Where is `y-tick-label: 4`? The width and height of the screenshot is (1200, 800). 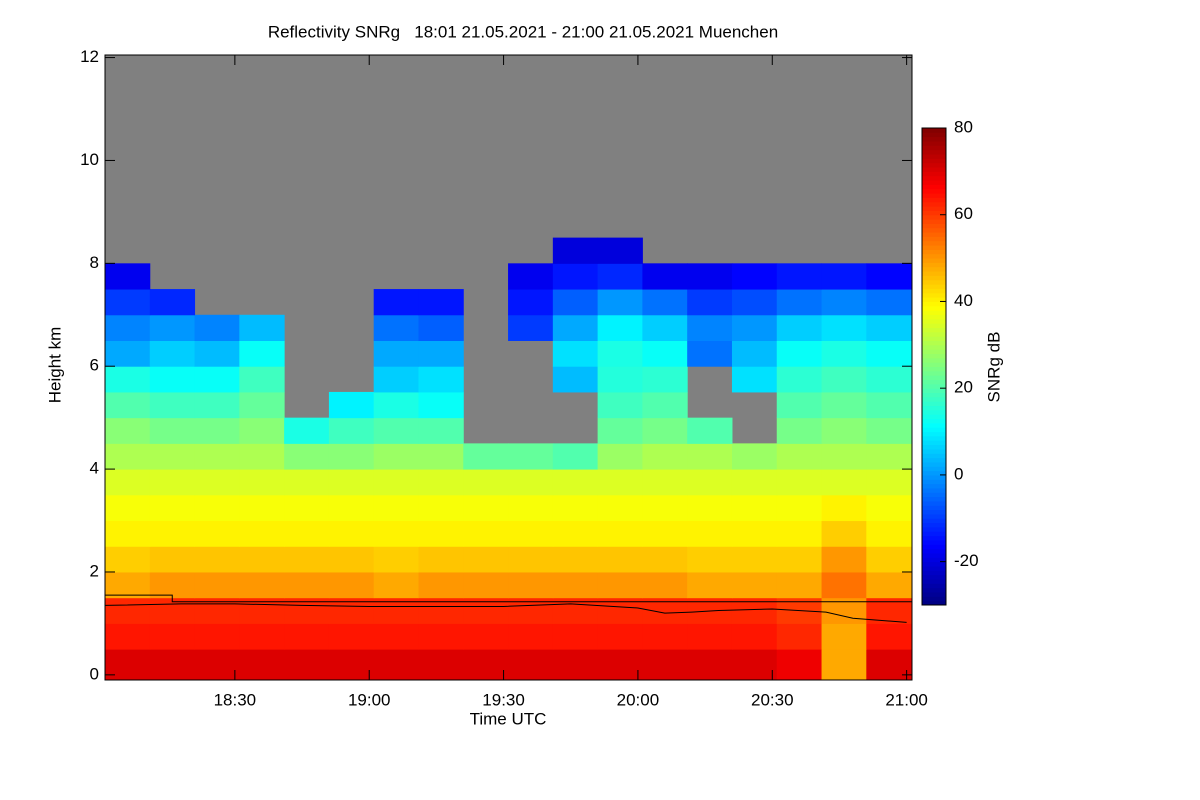 y-tick-label: 4 is located at coordinates (94, 468).